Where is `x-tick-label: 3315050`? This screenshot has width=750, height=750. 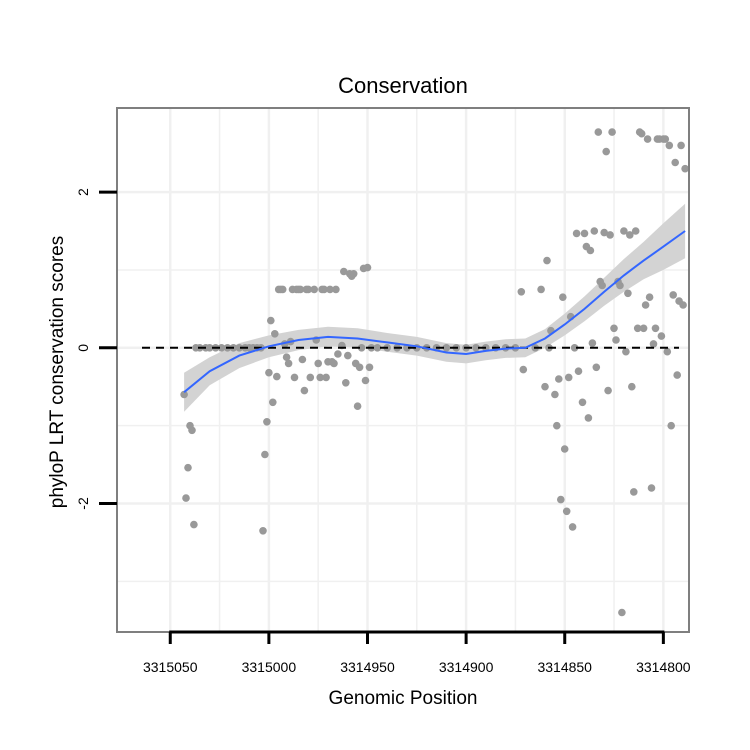 x-tick-label: 3315050 is located at coordinates (170, 667).